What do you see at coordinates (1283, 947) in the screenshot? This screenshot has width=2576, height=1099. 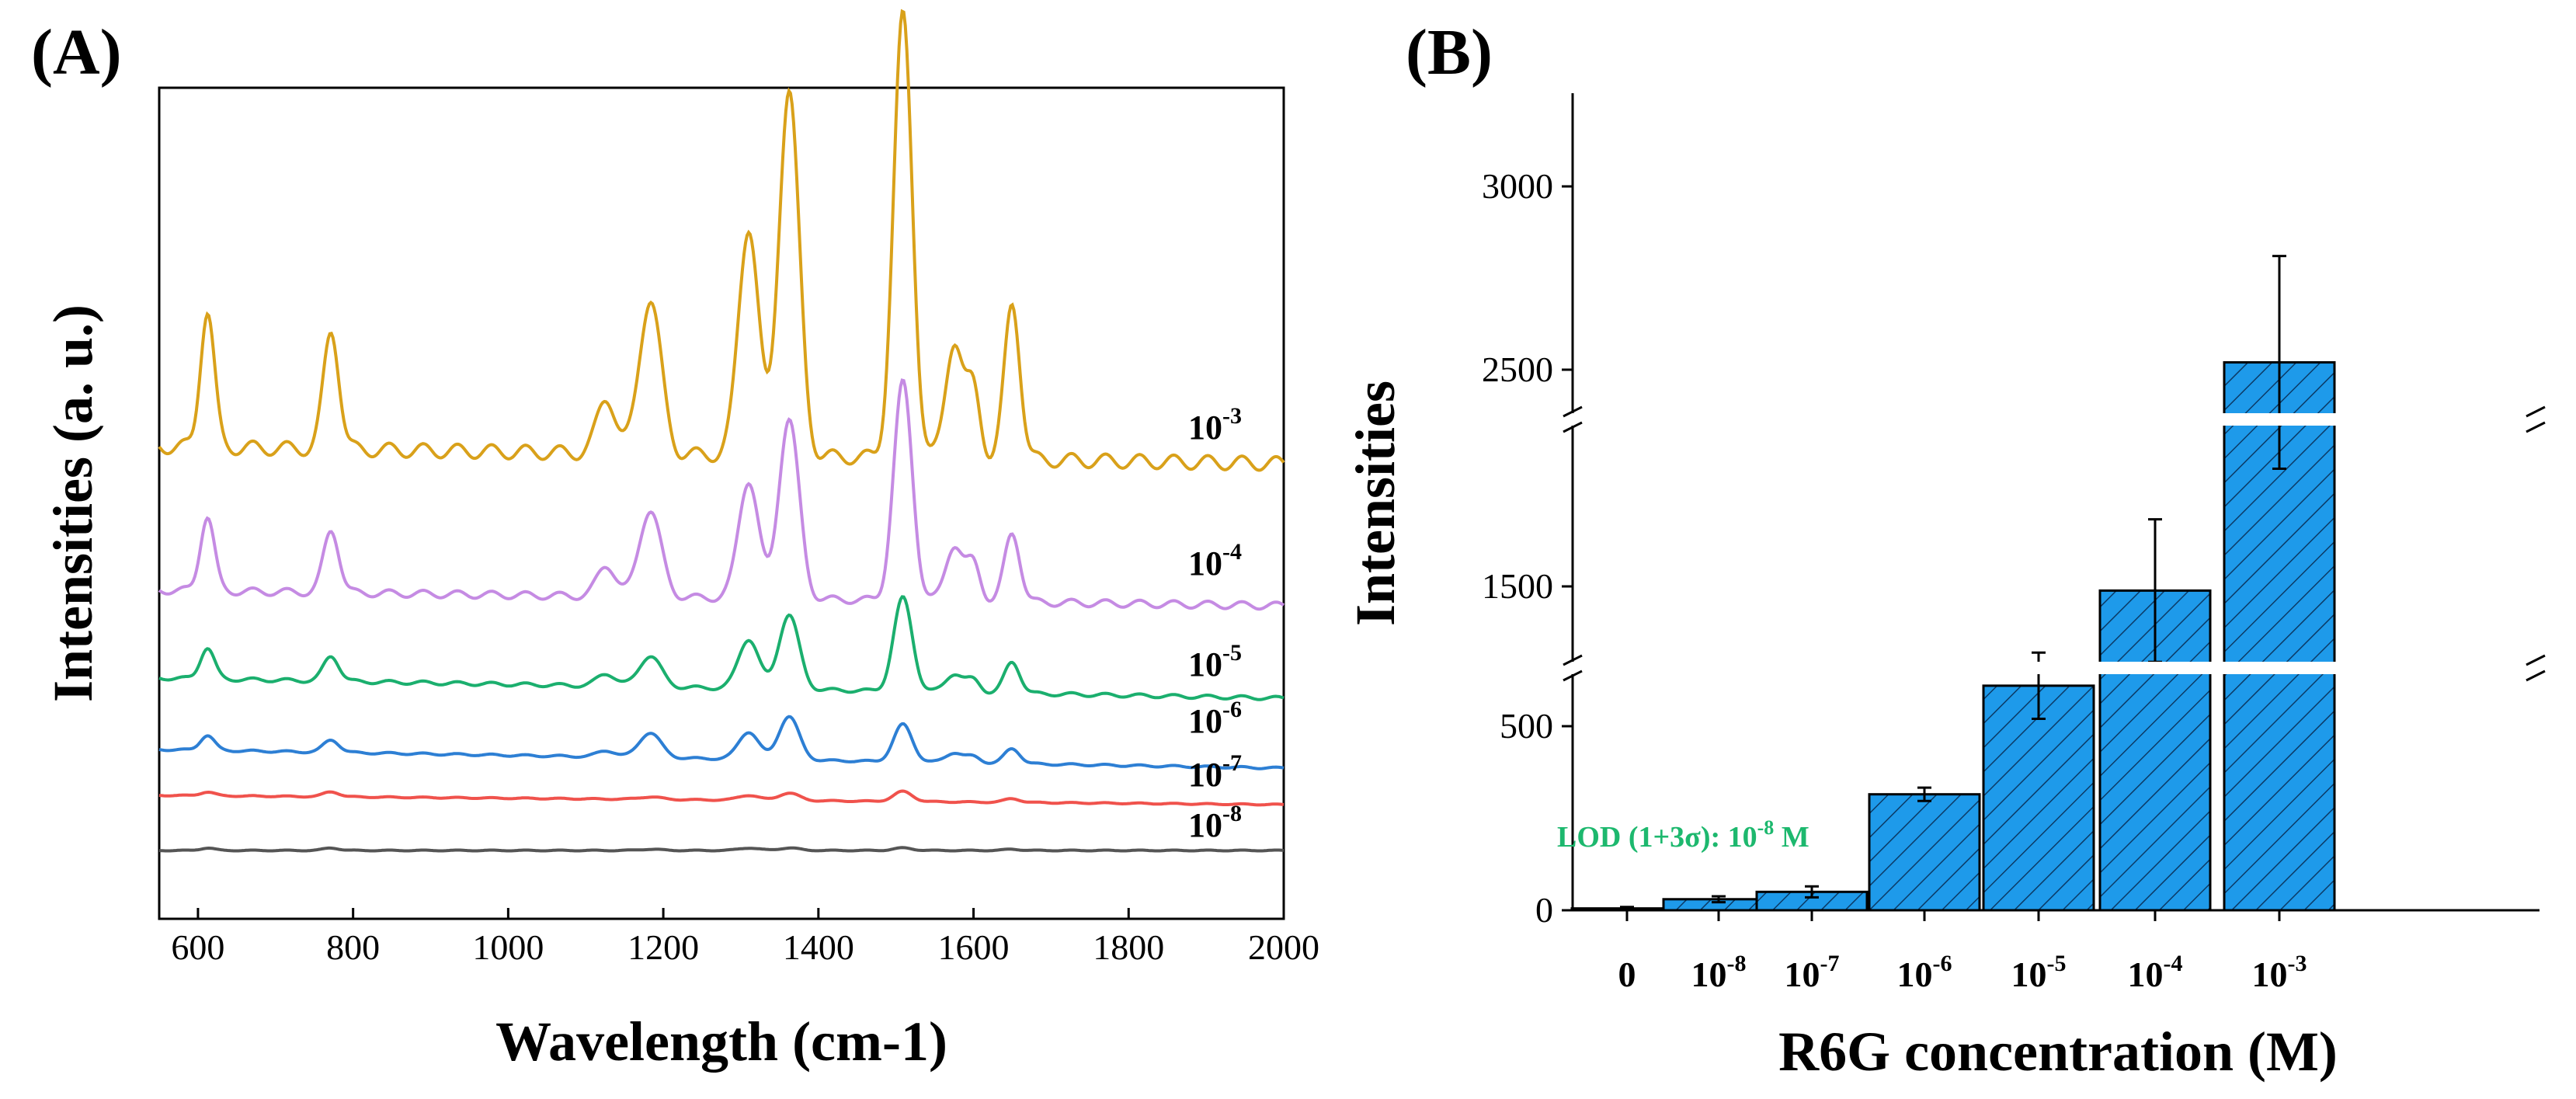 I see `panel-a-tick-label: 2000` at bounding box center [1283, 947].